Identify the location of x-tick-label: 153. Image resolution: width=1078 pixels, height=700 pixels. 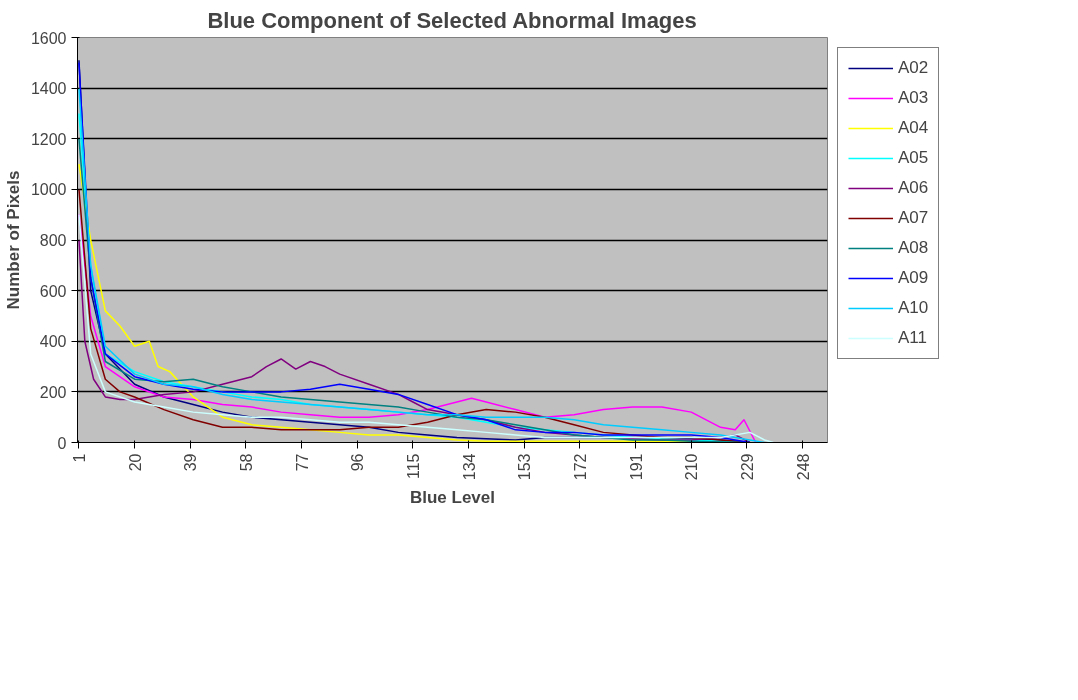
(525, 467).